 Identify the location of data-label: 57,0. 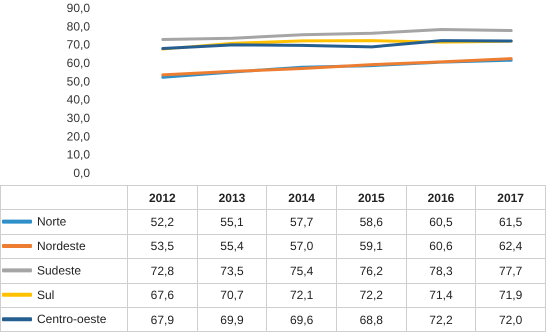
(301, 246).